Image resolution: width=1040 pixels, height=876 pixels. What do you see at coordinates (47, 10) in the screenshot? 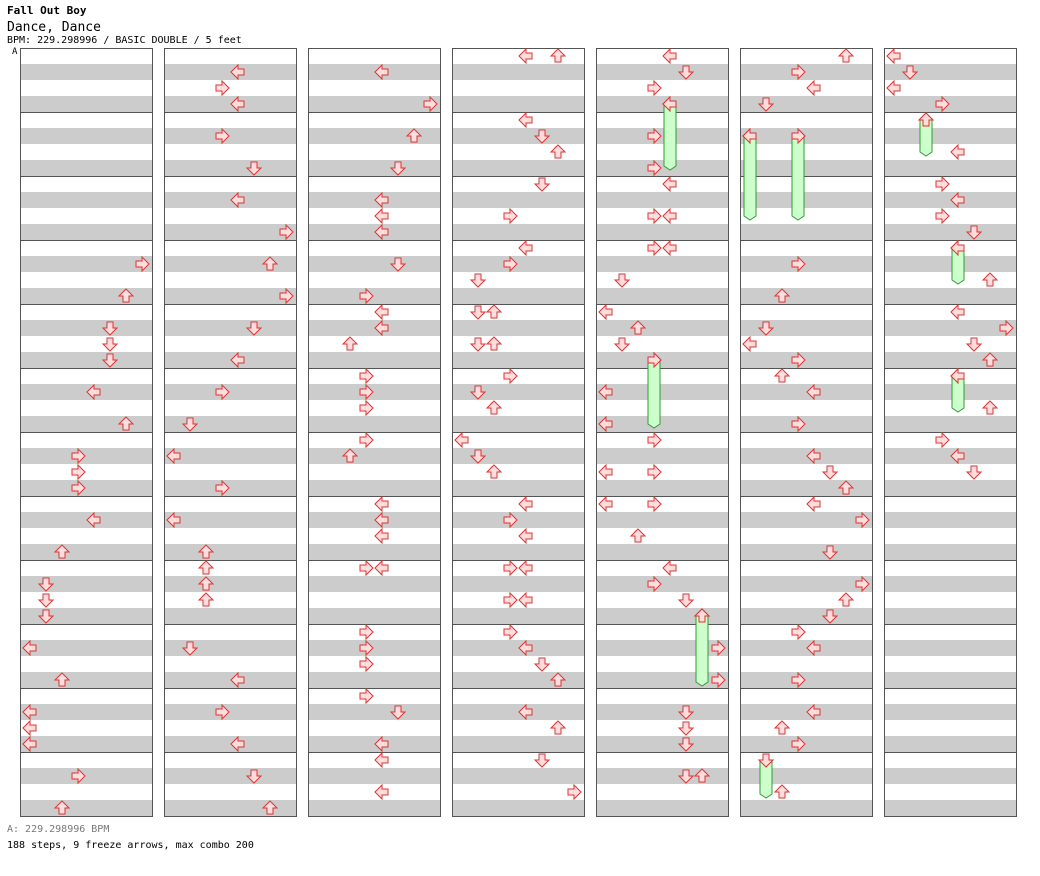
I see `song-artist: Fall Out Boy` at bounding box center [47, 10].